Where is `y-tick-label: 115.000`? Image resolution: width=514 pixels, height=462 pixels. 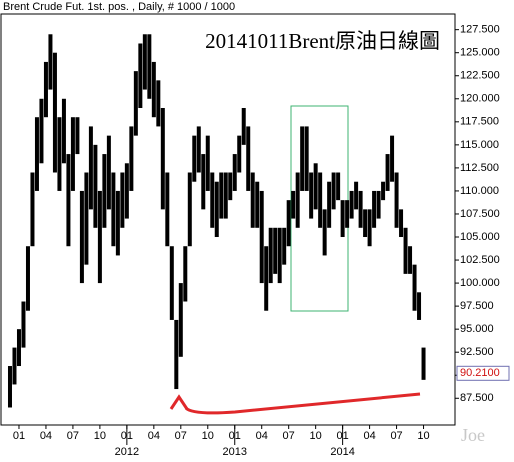 y-tick-label: 115.000 is located at coordinates (479, 145).